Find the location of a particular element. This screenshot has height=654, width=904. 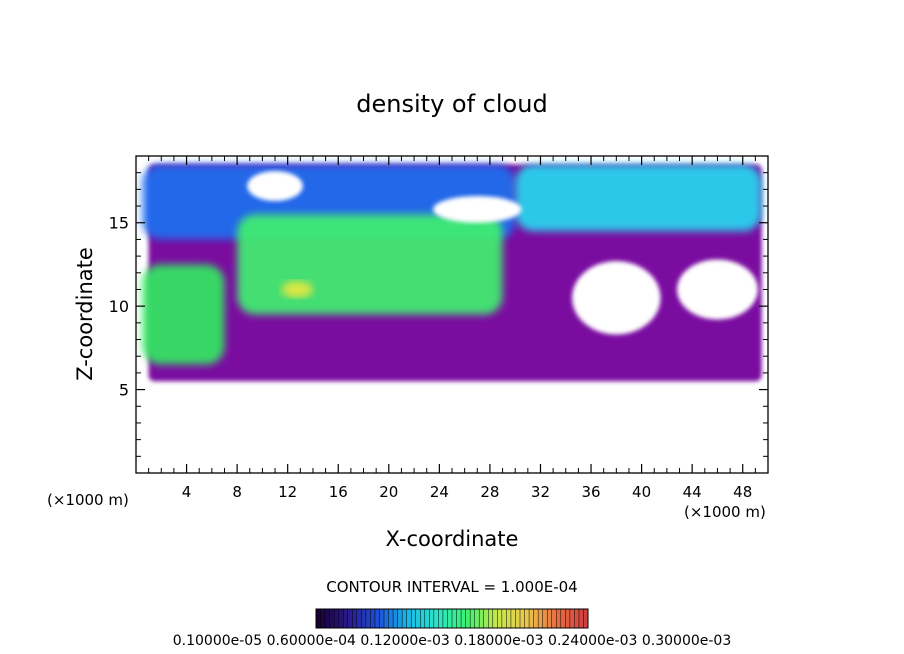

x-unit-right: (×1000 m) is located at coordinates (725, 512).